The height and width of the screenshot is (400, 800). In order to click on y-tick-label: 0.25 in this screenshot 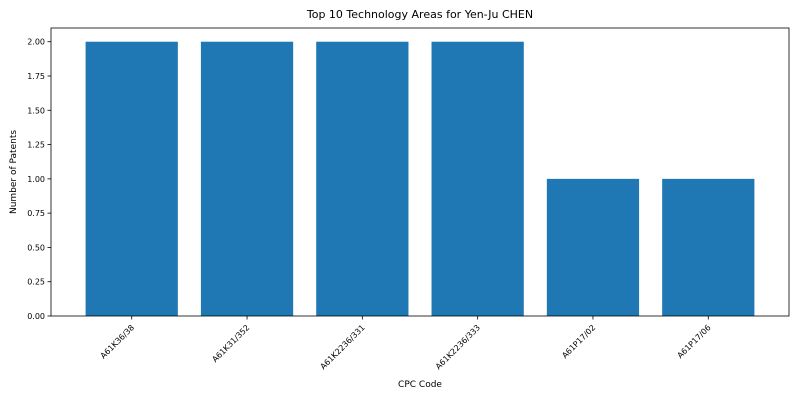, I will do `click(36, 282)`.